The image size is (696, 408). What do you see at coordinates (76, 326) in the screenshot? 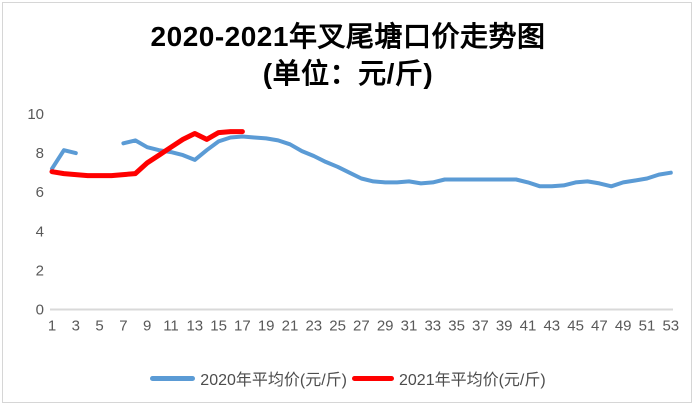
I see `x-tick-label: 3` at bounding box center [76, 326].